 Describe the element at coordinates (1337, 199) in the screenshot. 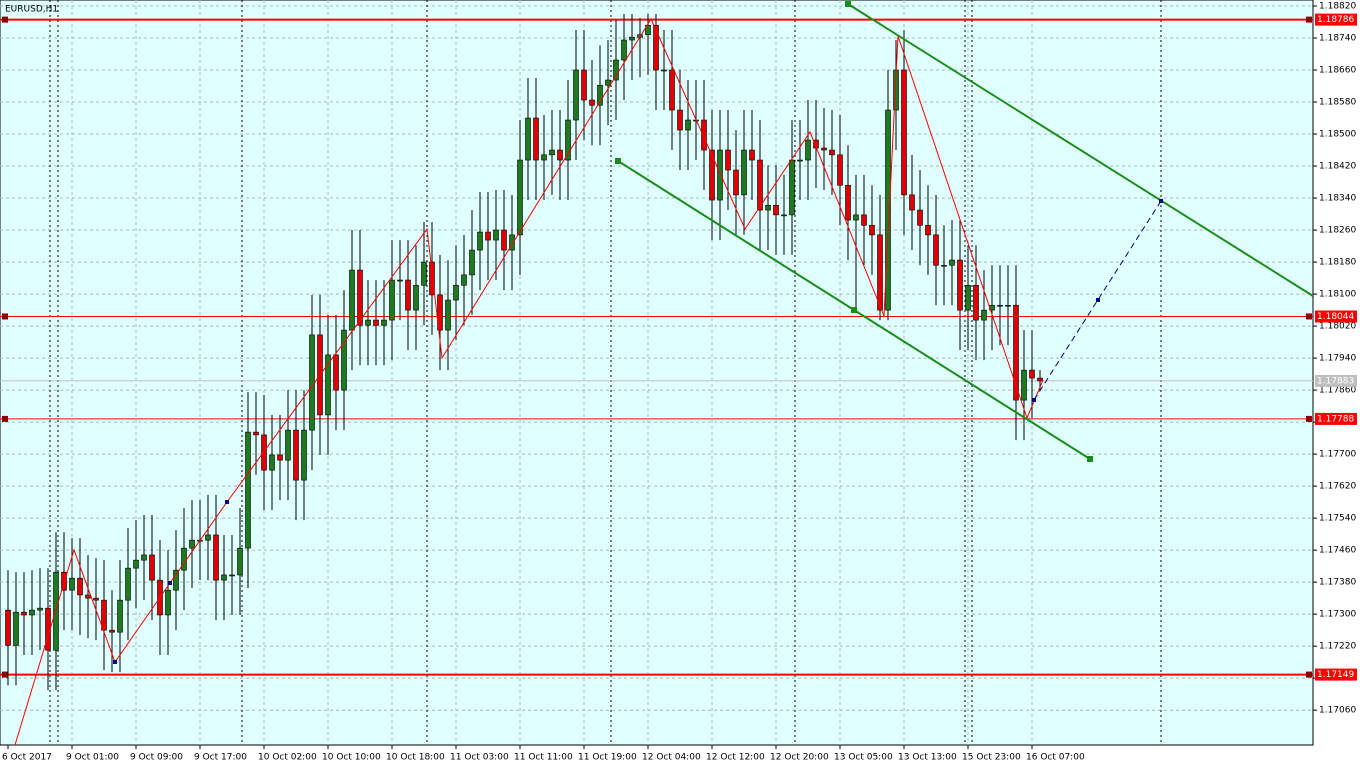

I see `y-tick-label: 1.18340` at that location.